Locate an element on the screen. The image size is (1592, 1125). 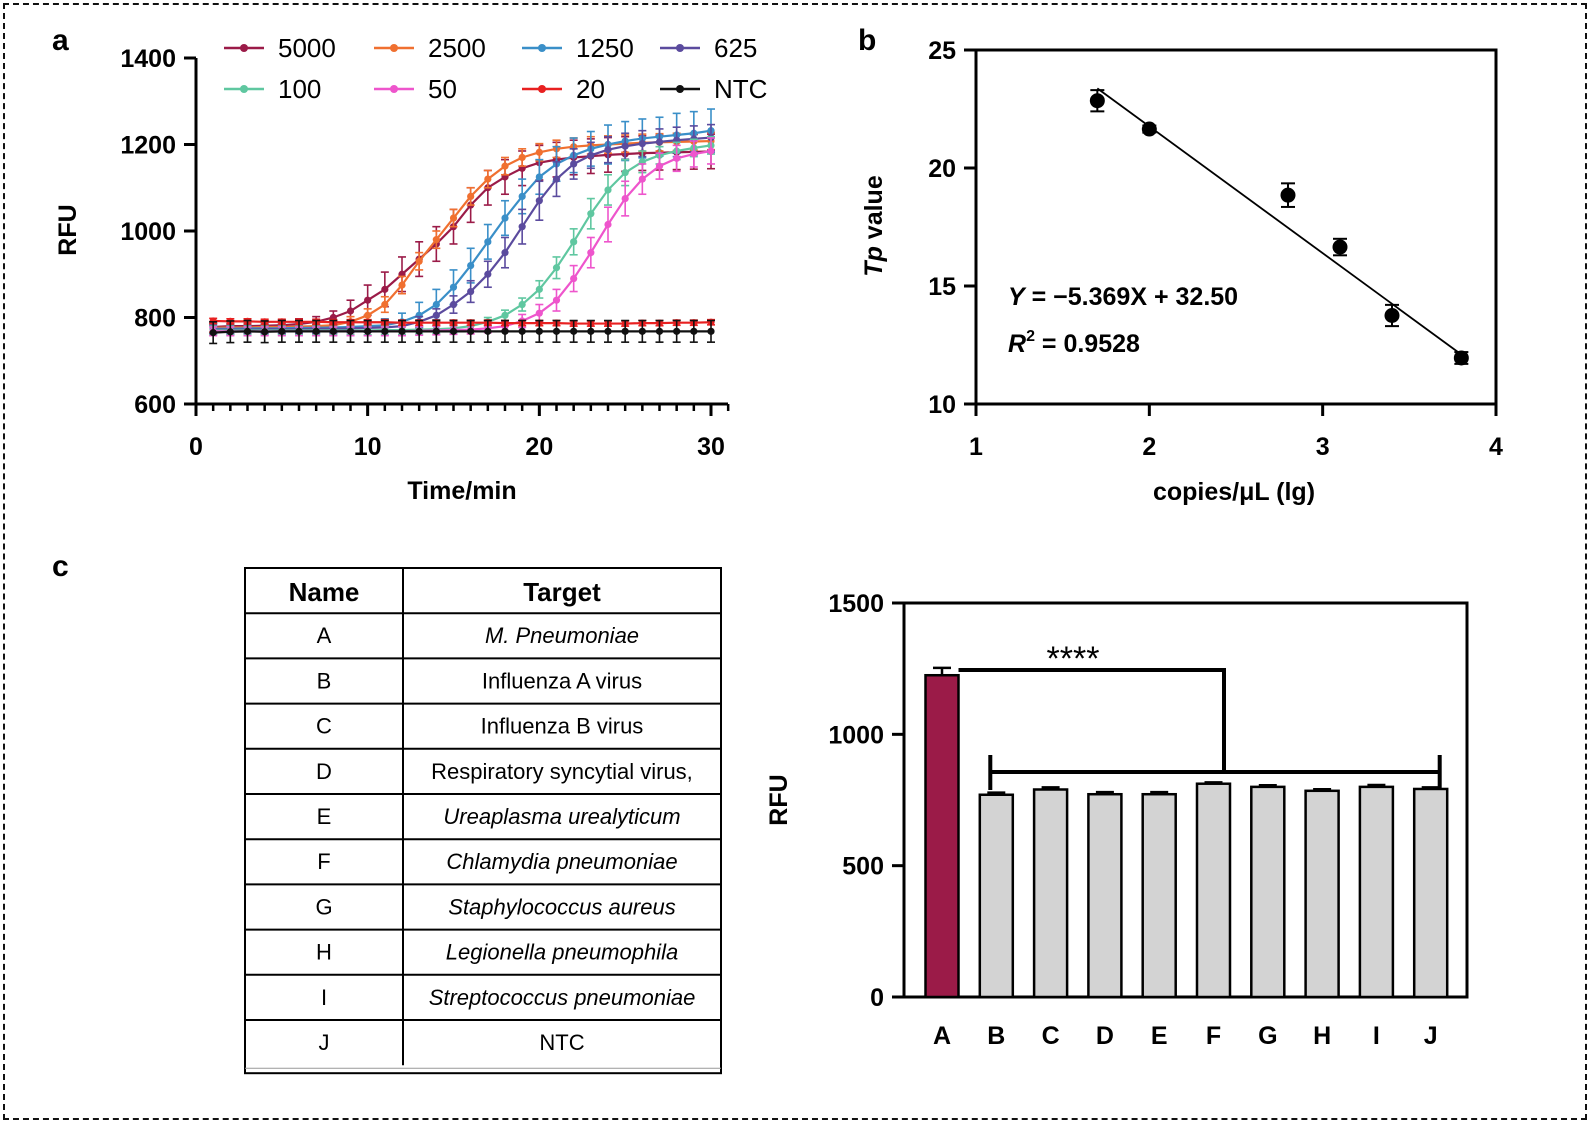
legend-item-100: 100 is located at coordinates (272, 89).